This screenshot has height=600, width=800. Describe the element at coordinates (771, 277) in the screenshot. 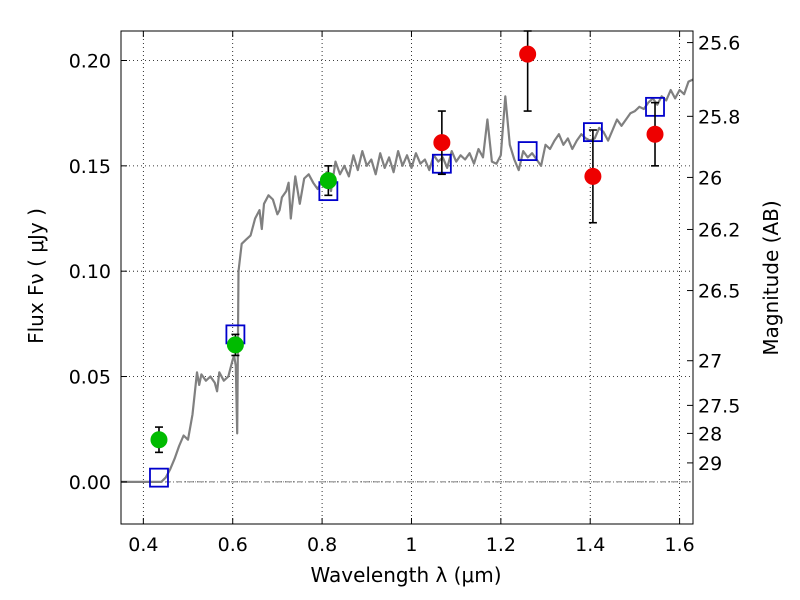

I see `right-axis-label: Magnitude (AB)` at that location.